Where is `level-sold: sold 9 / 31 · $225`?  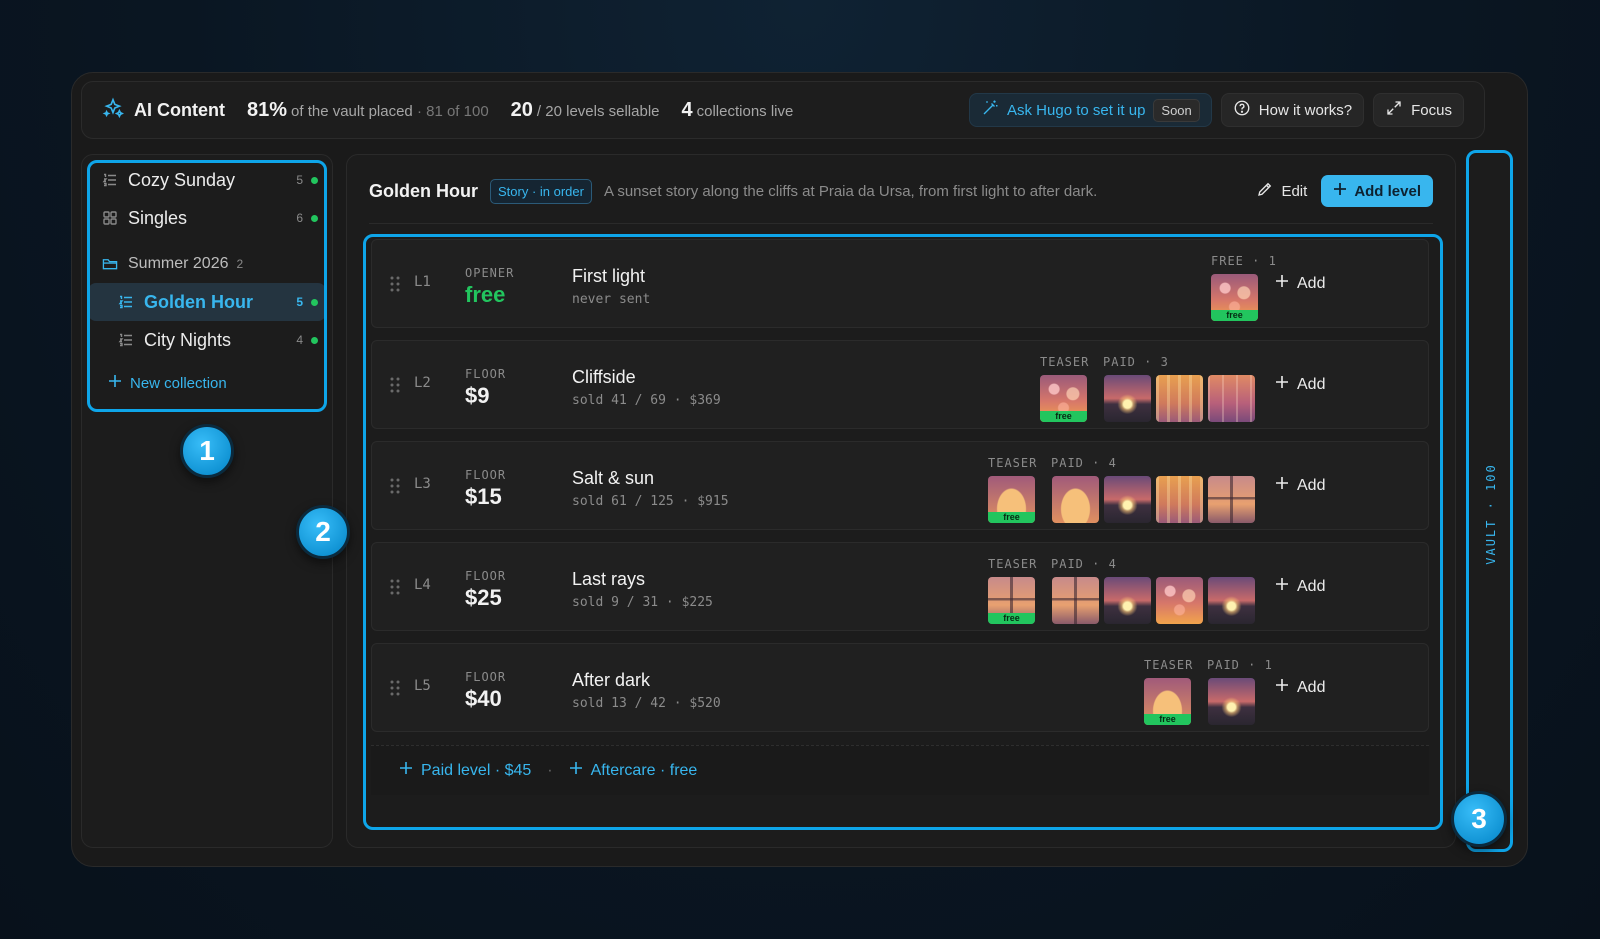 level-sold: sold 9 / 31 · $225 is located at coordinates (642, 602).